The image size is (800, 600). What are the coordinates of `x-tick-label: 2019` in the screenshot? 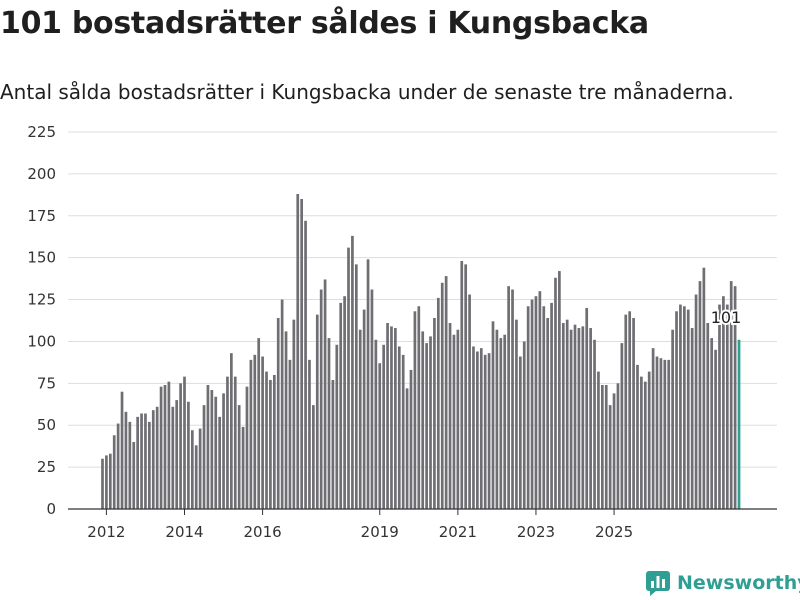 It's located at (380, 532).